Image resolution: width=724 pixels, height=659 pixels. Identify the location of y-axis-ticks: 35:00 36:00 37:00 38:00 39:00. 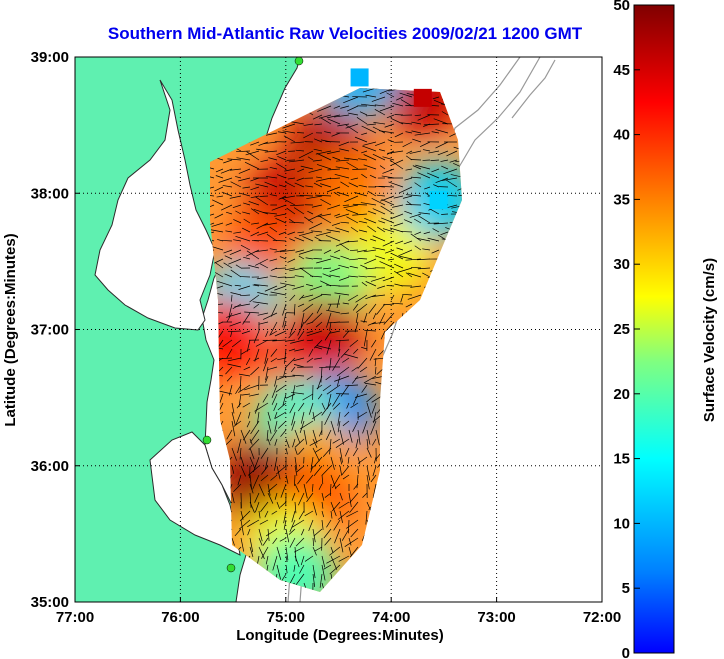
(55, 330).